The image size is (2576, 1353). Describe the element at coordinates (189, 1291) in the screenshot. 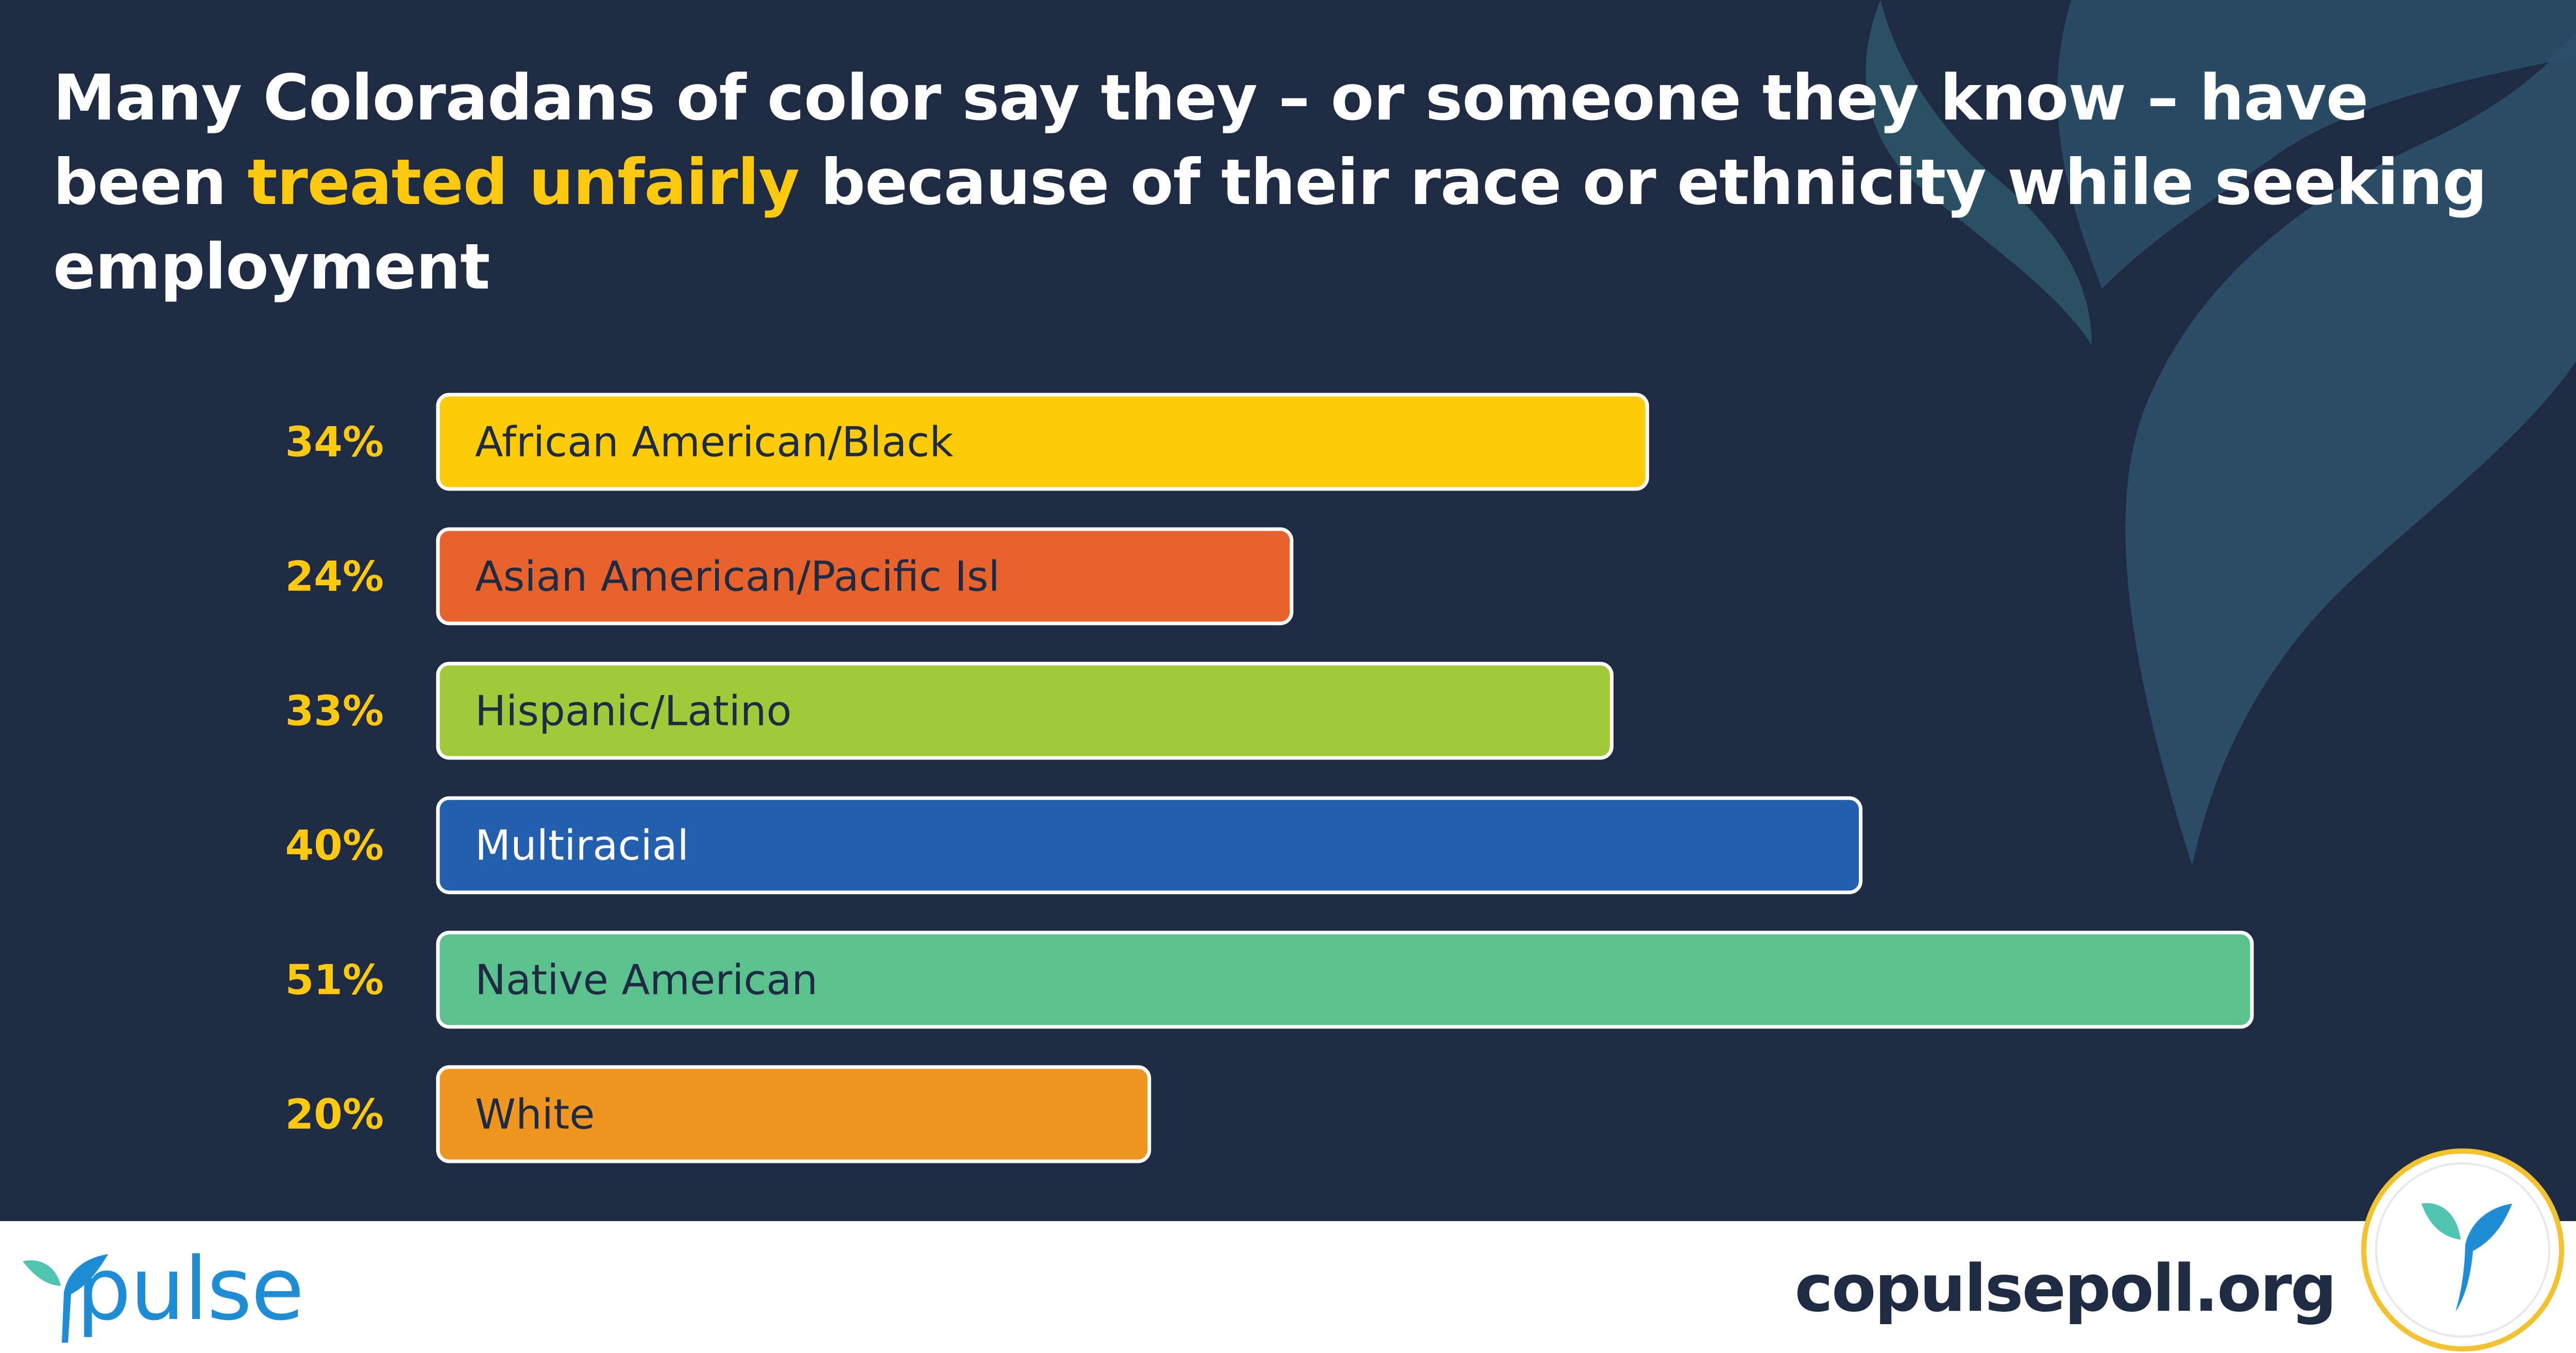

I see `pulse-logo-text: pulse` at that location.